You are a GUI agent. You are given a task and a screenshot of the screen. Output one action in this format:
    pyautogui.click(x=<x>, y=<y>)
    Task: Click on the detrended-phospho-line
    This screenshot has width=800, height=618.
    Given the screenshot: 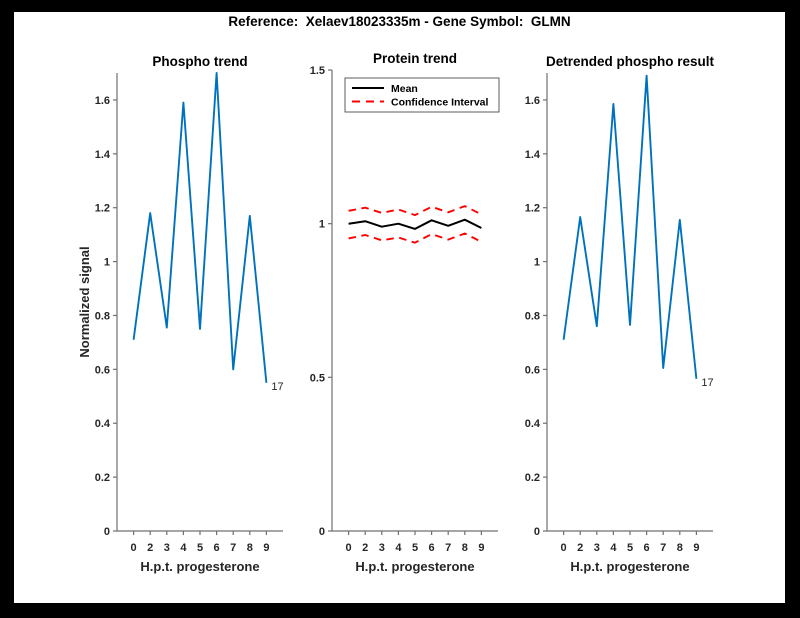 What is the action you would take?
    pyautogui.click(x=630, y=226)
    